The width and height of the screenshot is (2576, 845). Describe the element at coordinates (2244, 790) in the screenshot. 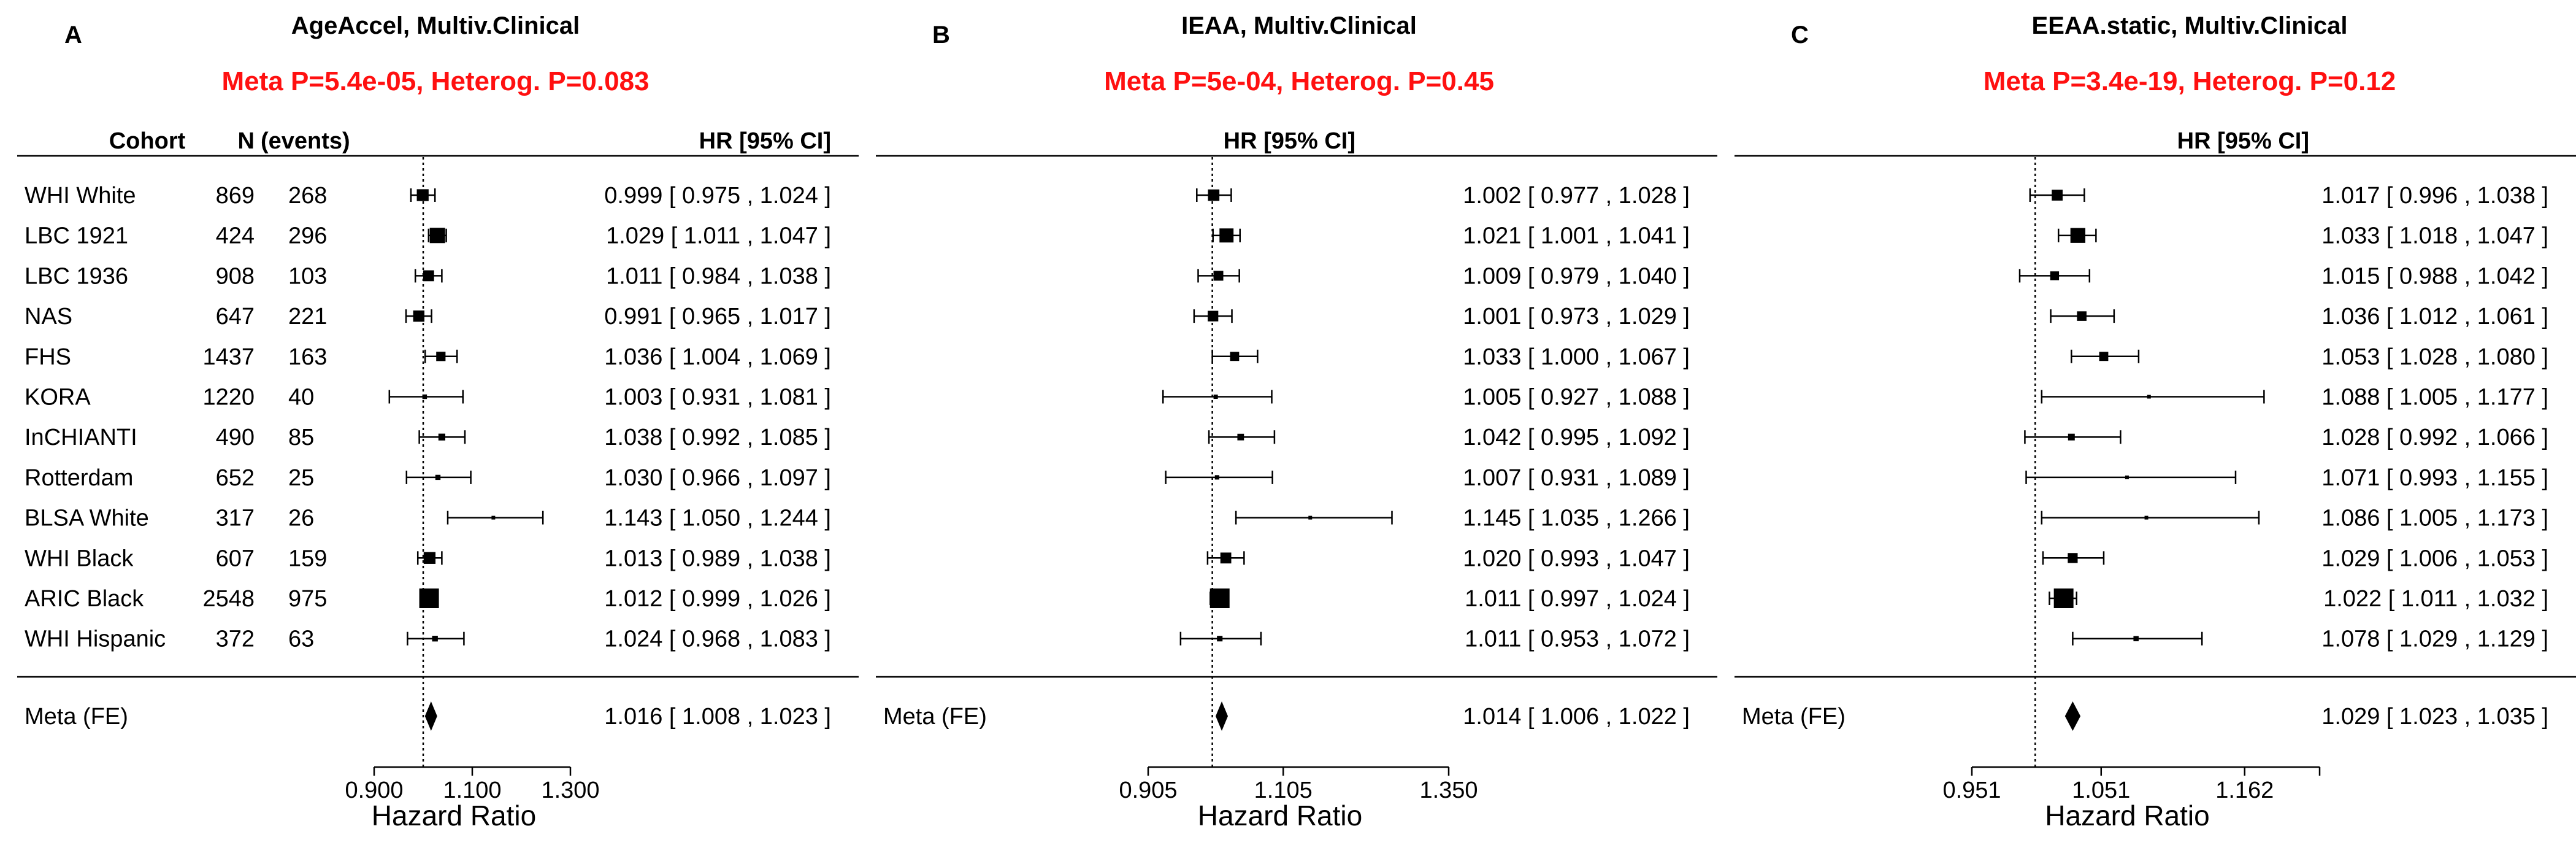

I see `x-tick-label: 1.162` at that location.